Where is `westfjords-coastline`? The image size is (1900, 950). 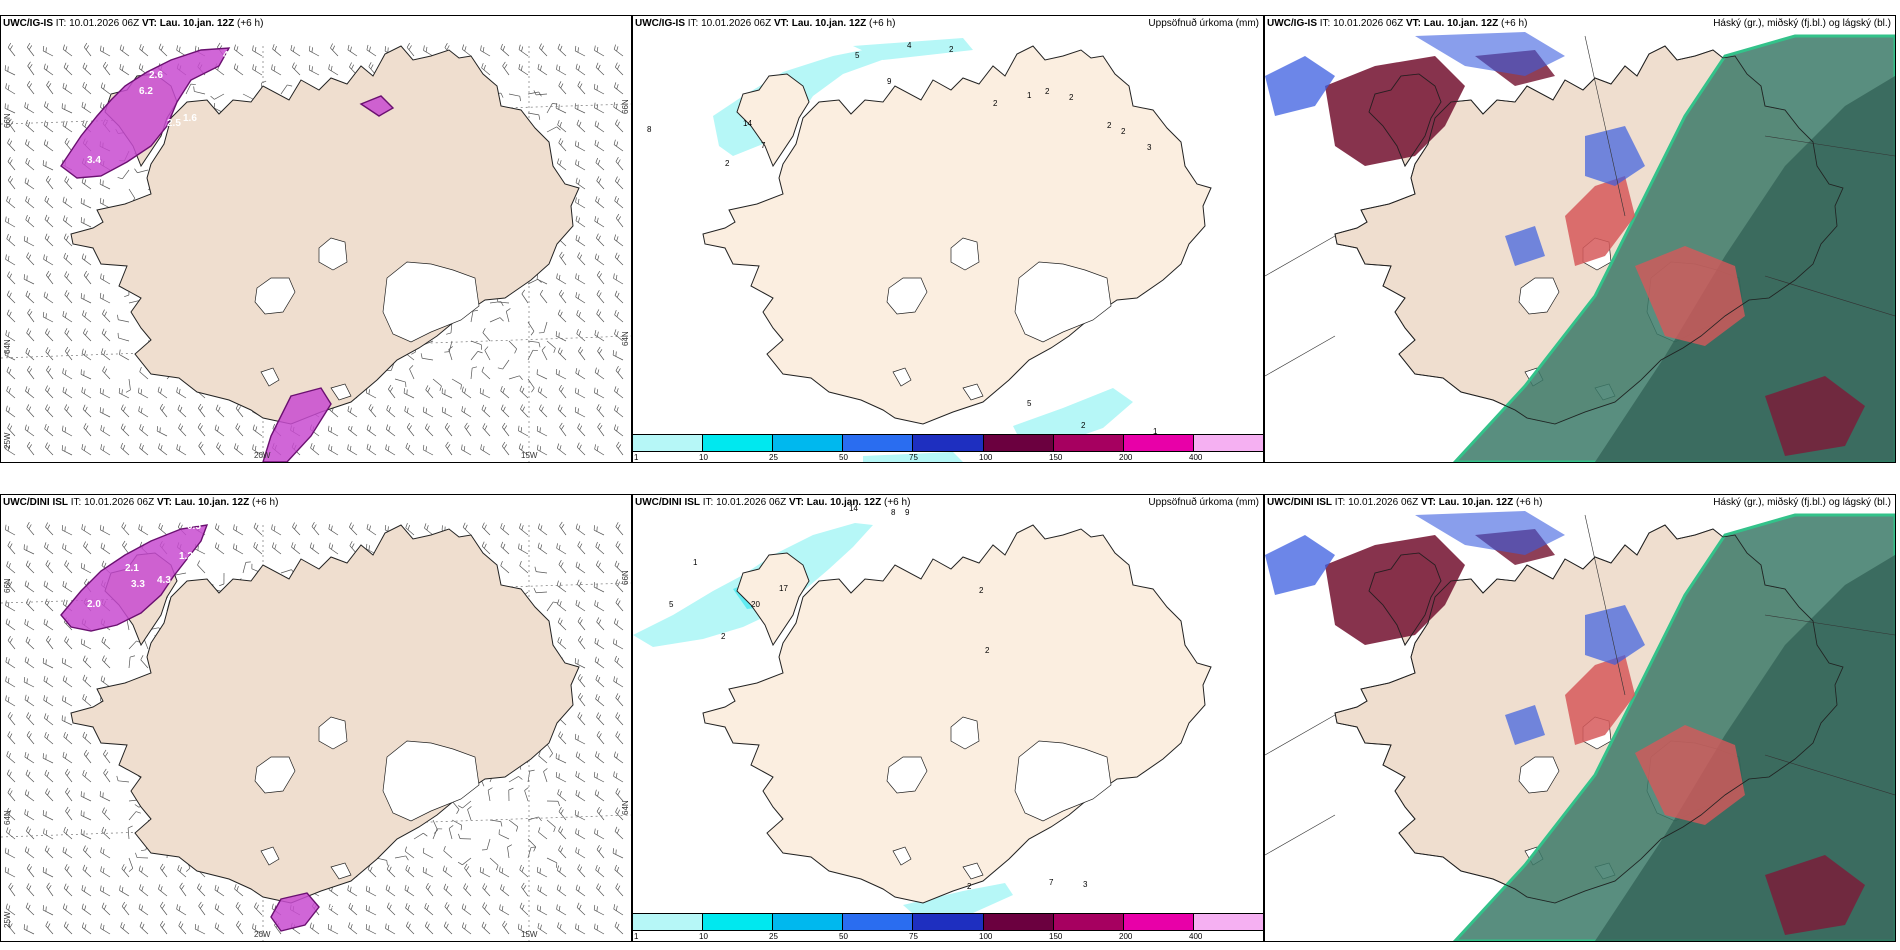 westfjords-coastline is located at coordinates (773, 120).